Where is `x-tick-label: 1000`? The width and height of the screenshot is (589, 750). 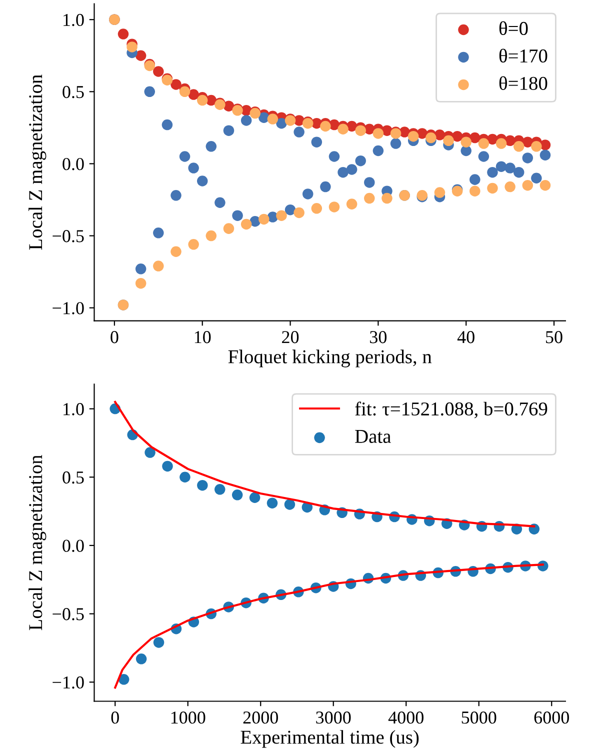 x-tick-label: 1000 is located at coordinates (188, 717).